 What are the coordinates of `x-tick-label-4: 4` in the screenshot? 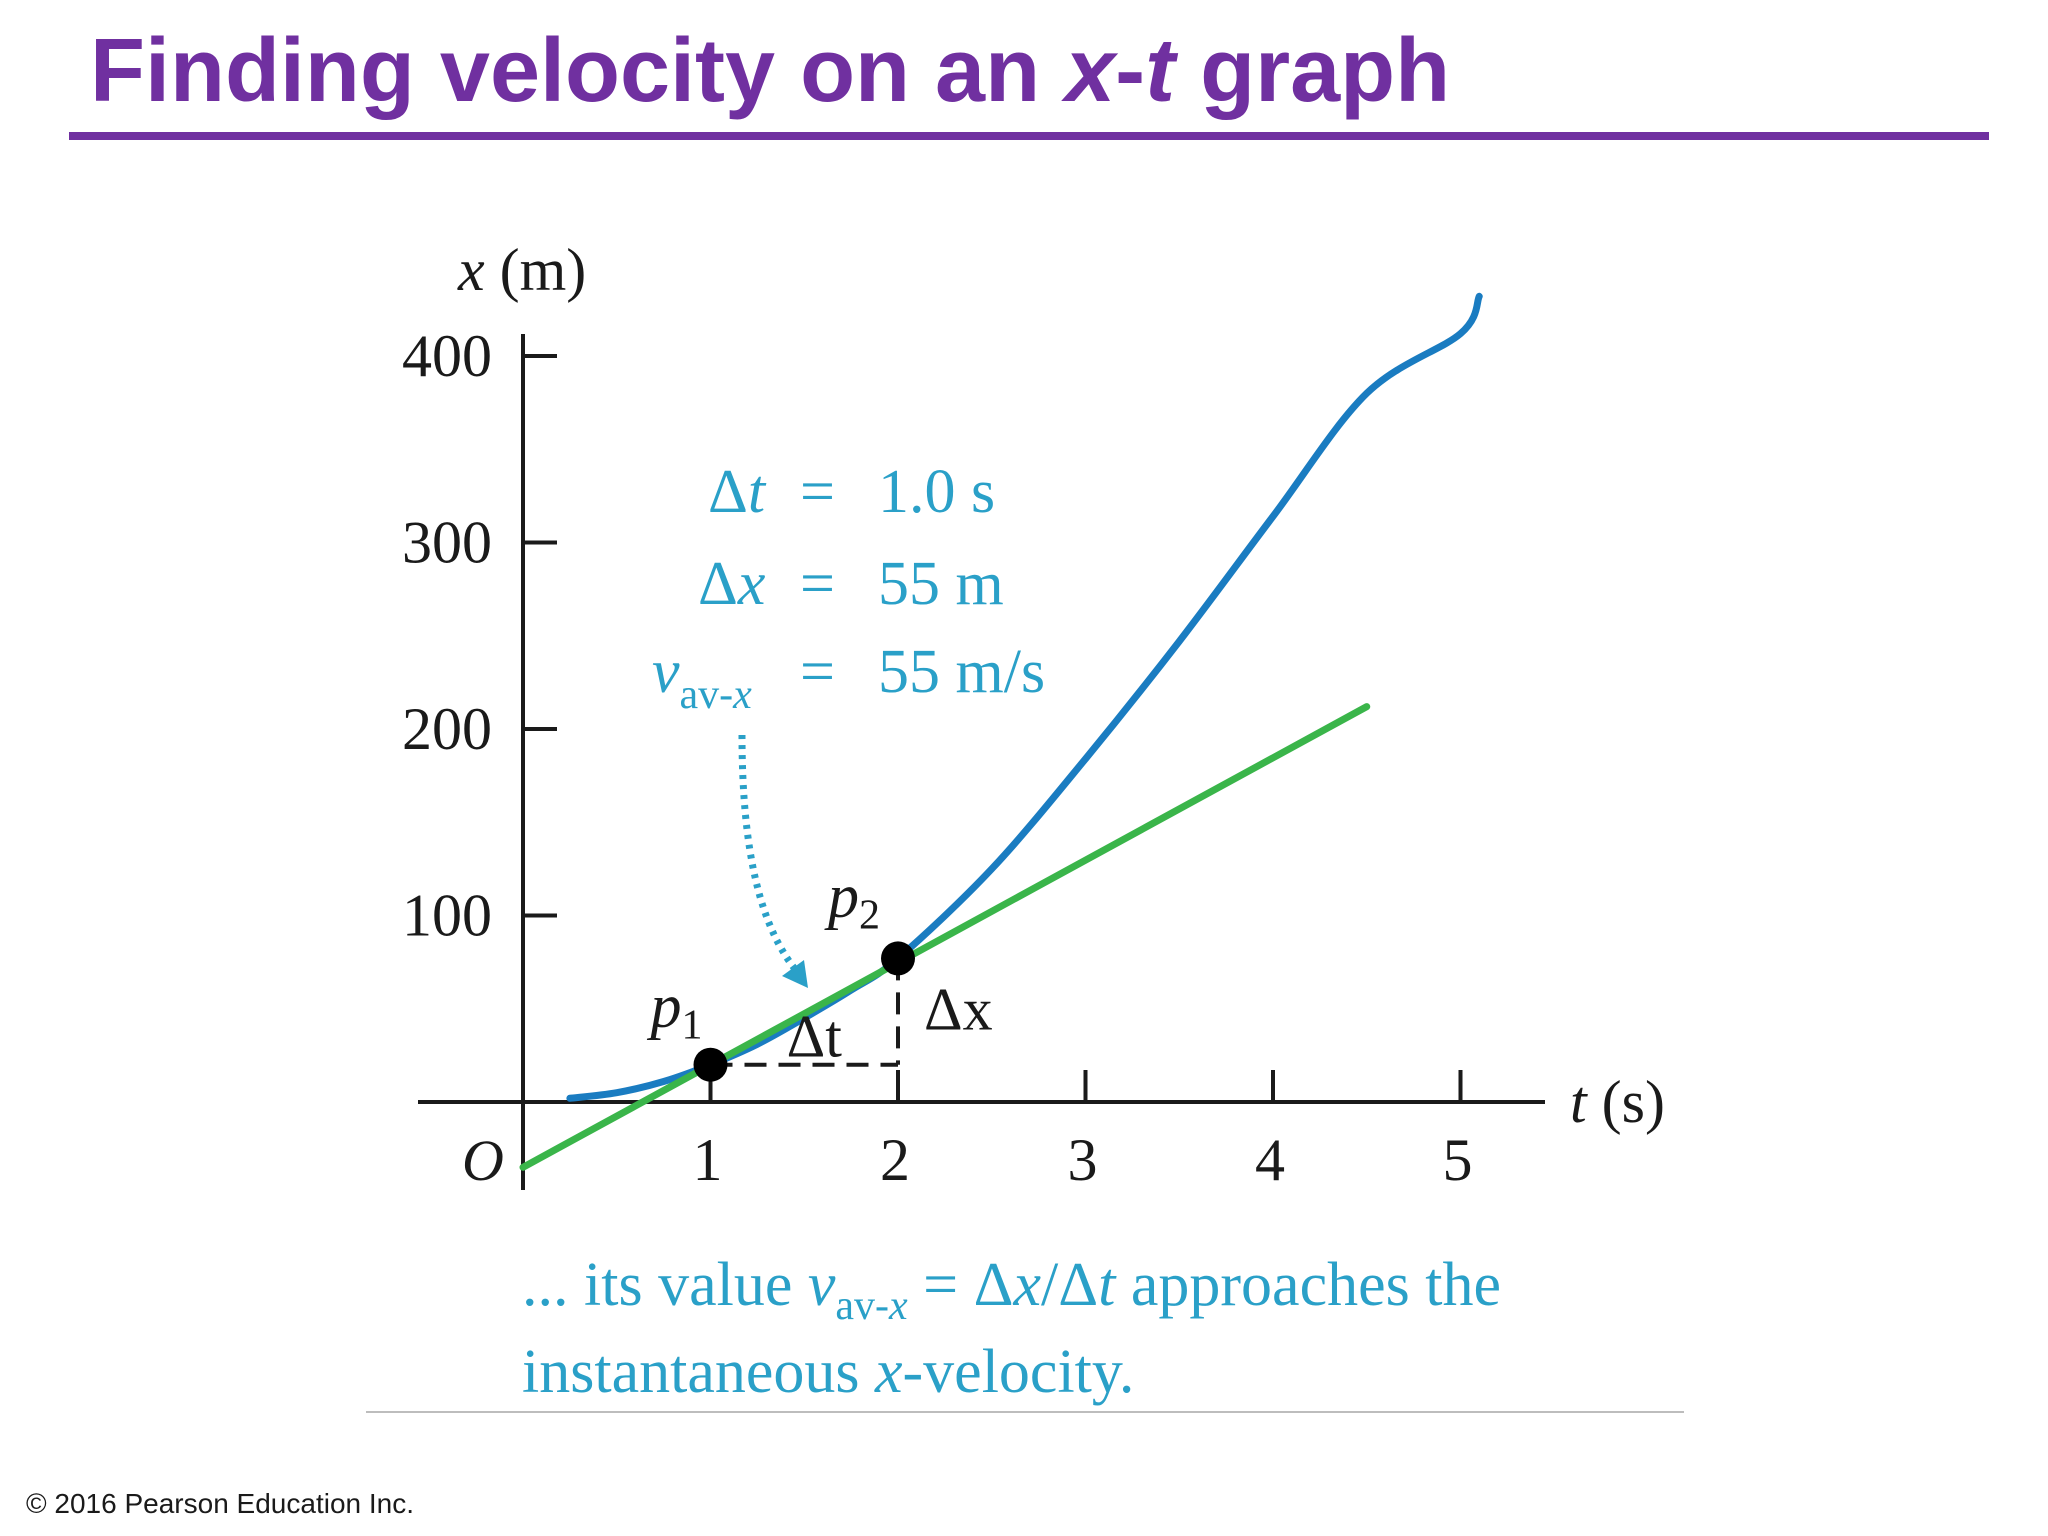 It's located at (1270, 1160).